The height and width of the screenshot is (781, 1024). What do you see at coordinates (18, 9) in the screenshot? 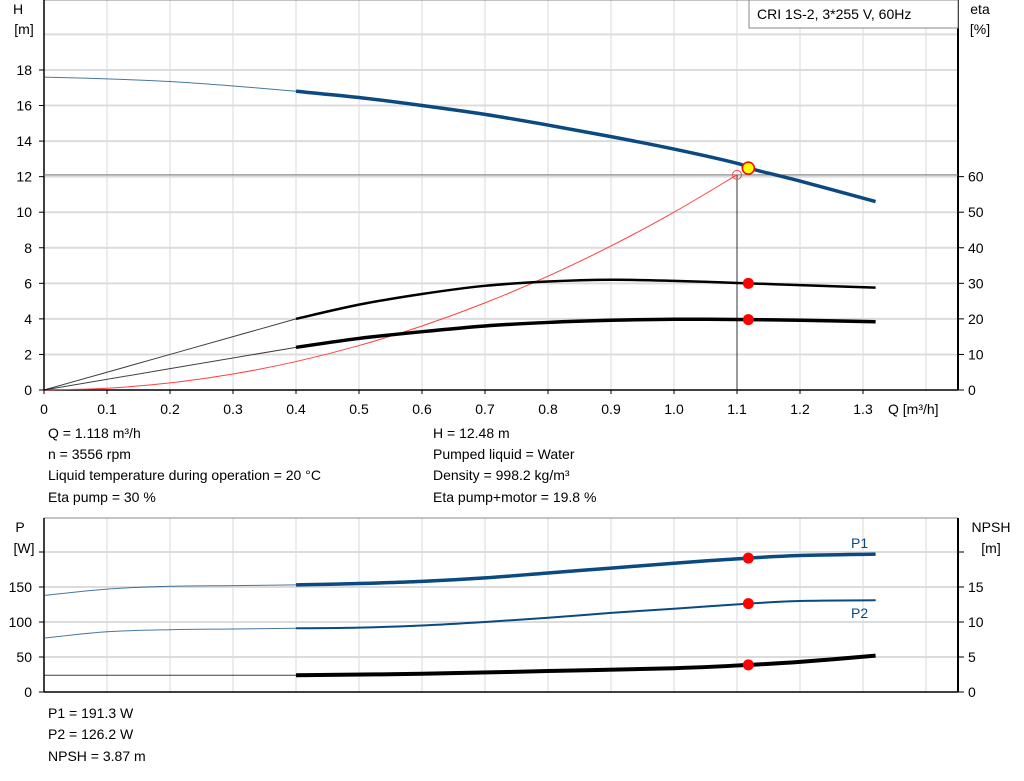
I see `y-left-axis-label: H` at bounding box center [18, 9].